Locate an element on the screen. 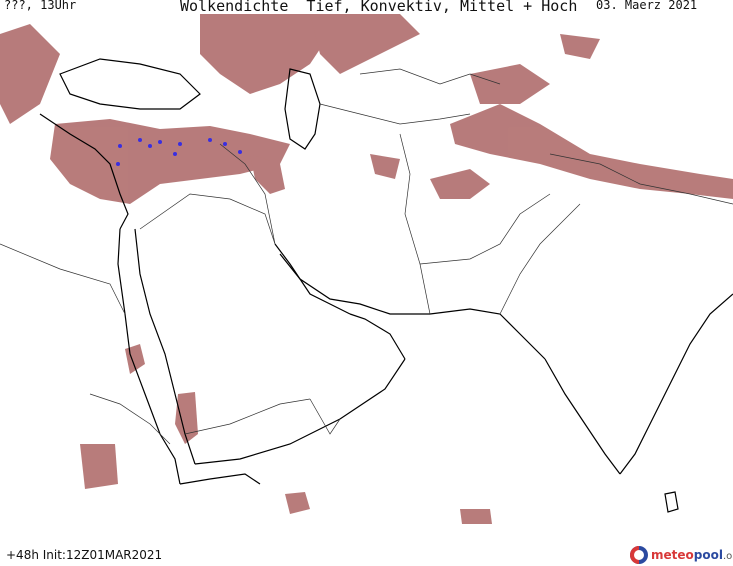 The image size is (733, 566). border-yemen-saudi is located at coordinates (247, 416).